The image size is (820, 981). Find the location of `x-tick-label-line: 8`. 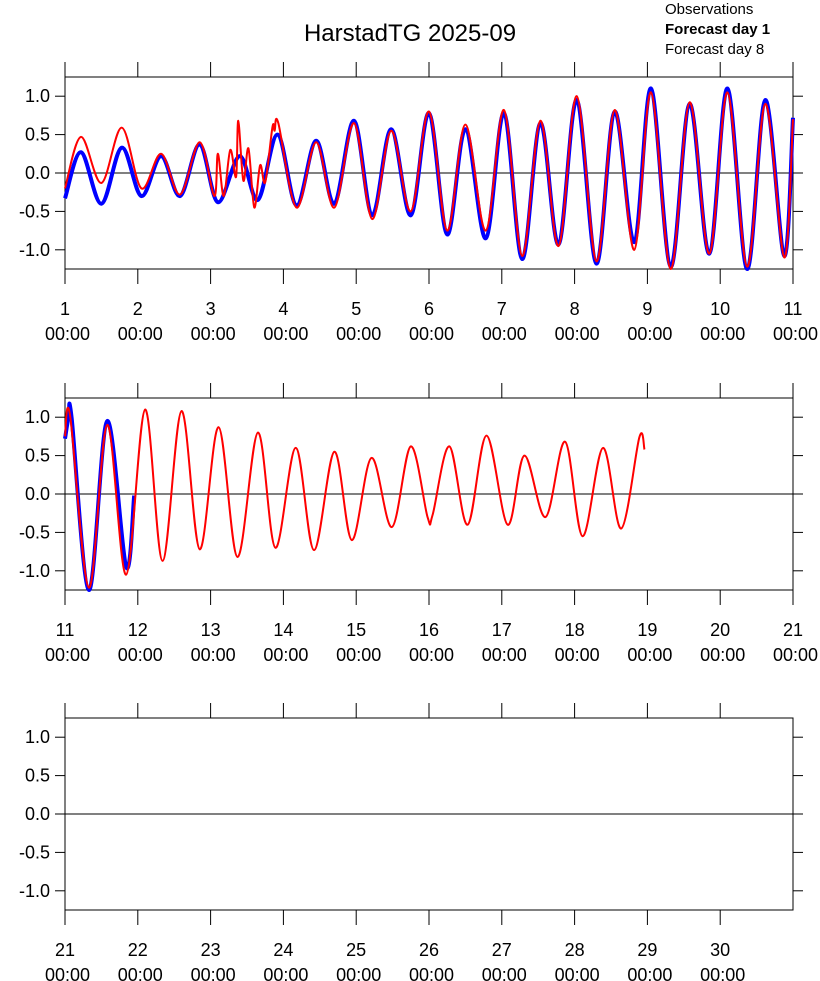

x-tick-label-line: 8 is located at coordinates (575, 309).